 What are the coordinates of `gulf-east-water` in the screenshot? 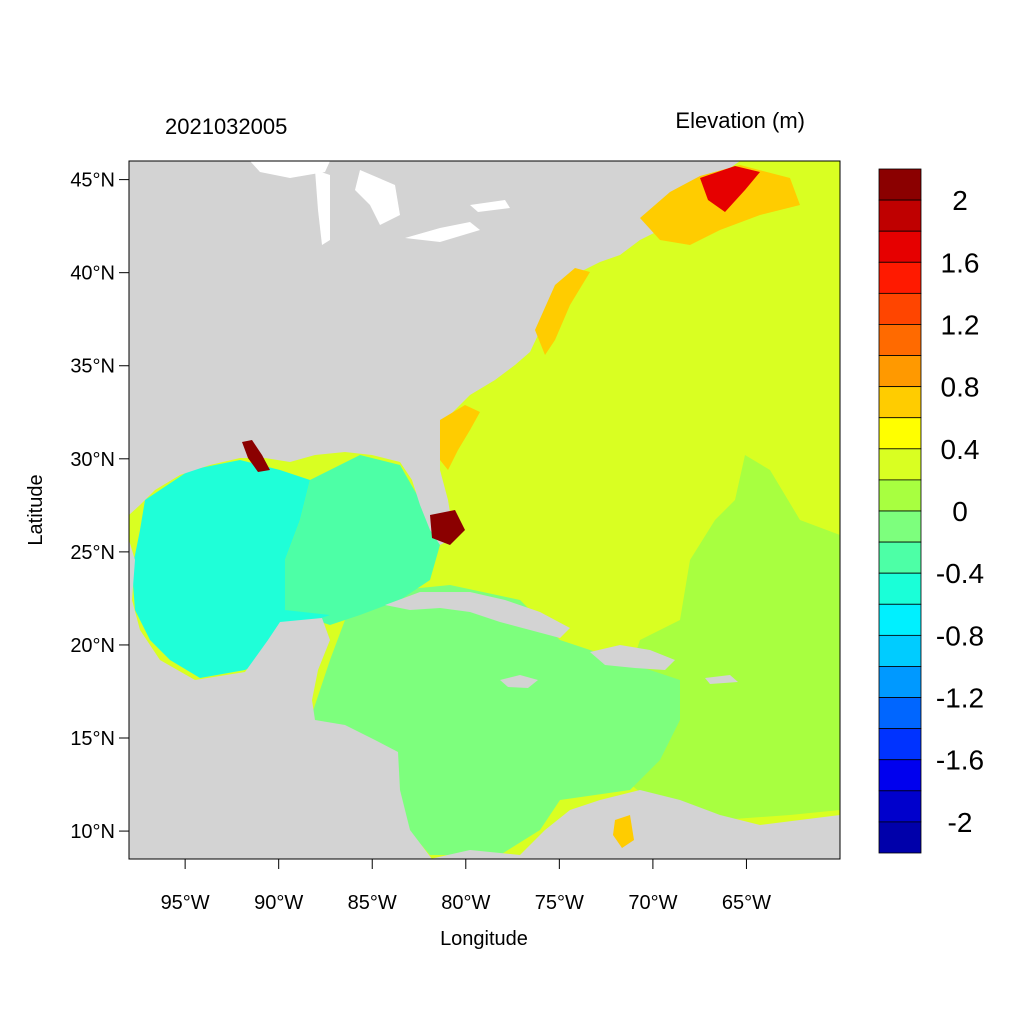 It's located at (362, 540).